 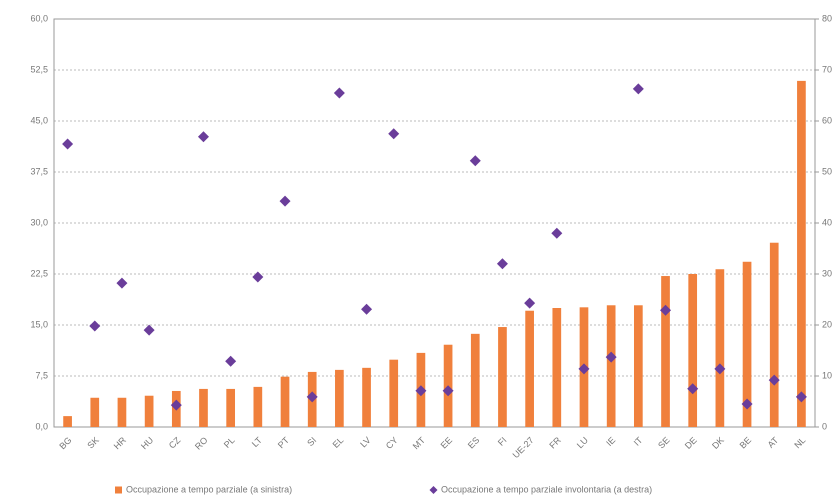 I want to click on y2-tick-label: 50, so click(x=827, y=171).